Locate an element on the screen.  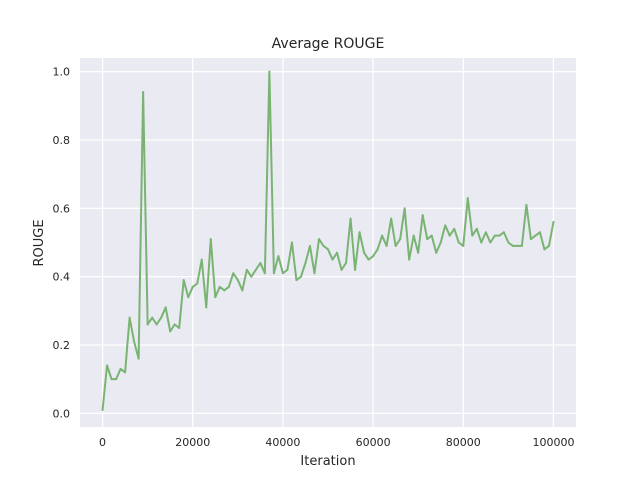
y-tick-label: 1.0 is located at coordinates (62, 72).